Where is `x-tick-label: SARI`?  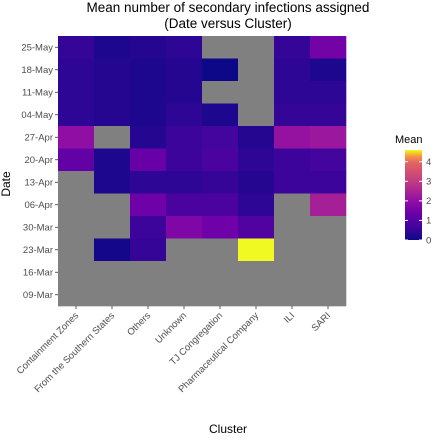 x-tick-label: SARI is located at coordinates (321, 321).